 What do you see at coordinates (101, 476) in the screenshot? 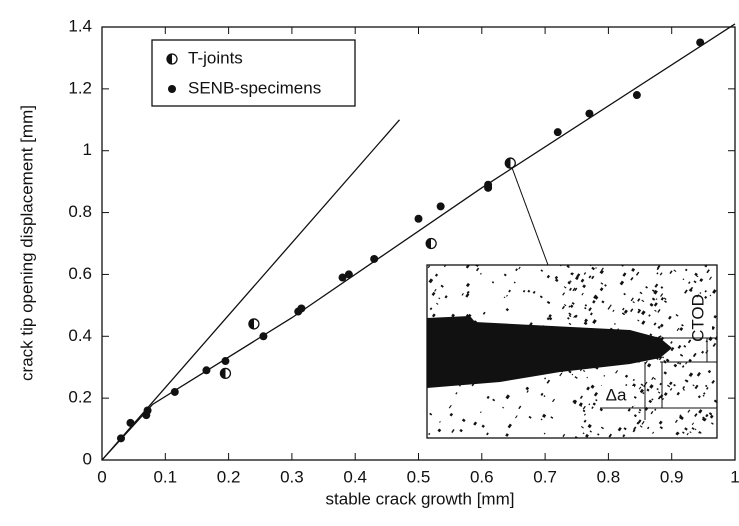
I see `x-tick-label: 0` at bounding box center [101, 476].